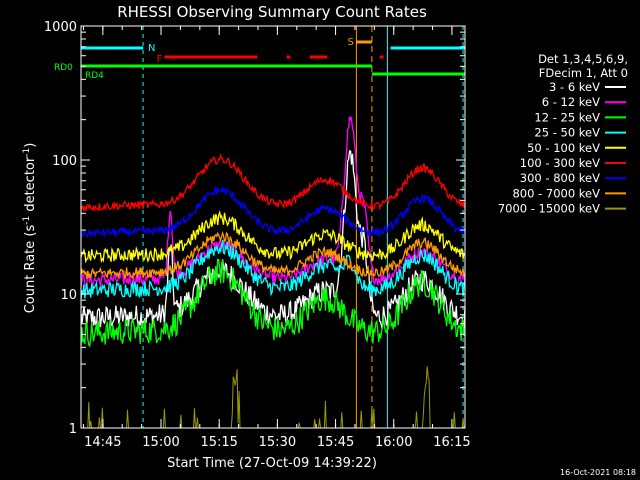  I want to click on y-axis-label: Count Rate (s-1 detector-1), so click(30, 228).